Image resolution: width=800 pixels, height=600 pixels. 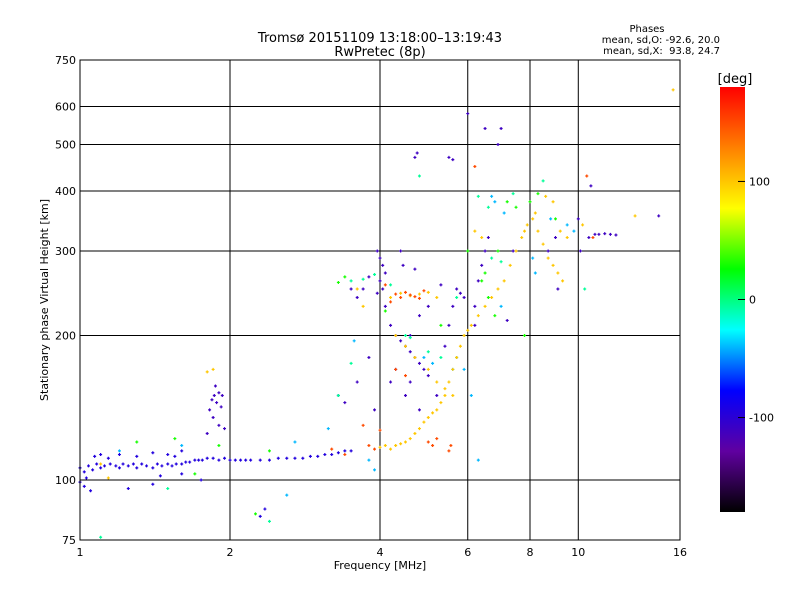 I want to click on colorbar-label: [deg], so click(x=735, y=79).